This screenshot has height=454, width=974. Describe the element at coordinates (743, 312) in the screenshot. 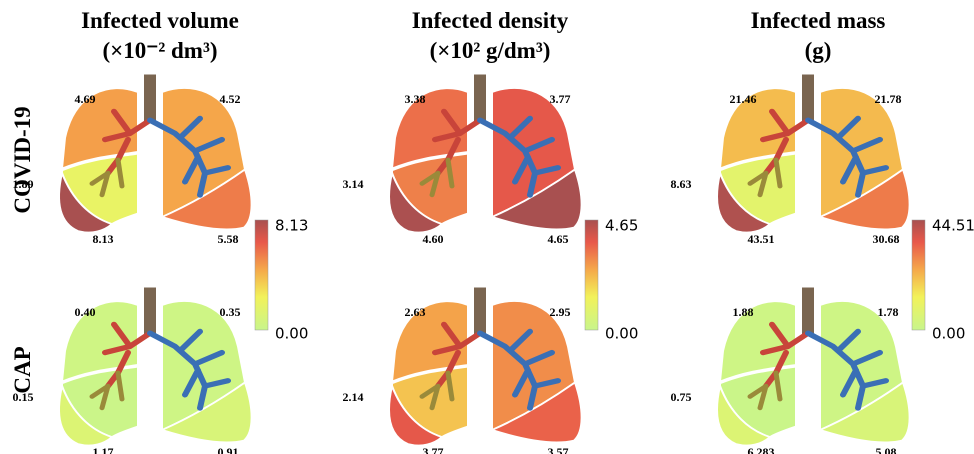

I see `lobe-value: 1.88` at that location.